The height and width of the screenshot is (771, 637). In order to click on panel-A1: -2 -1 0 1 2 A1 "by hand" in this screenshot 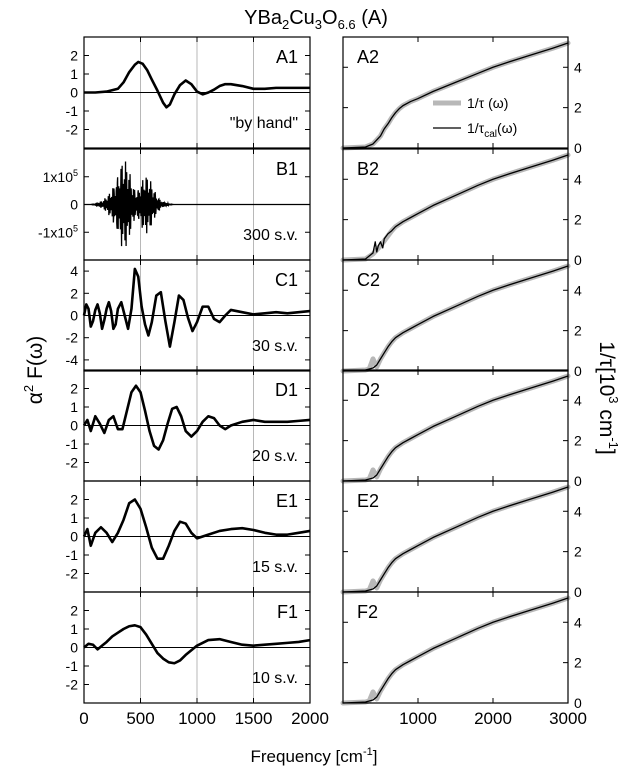, I will do `click(188, 92)`.